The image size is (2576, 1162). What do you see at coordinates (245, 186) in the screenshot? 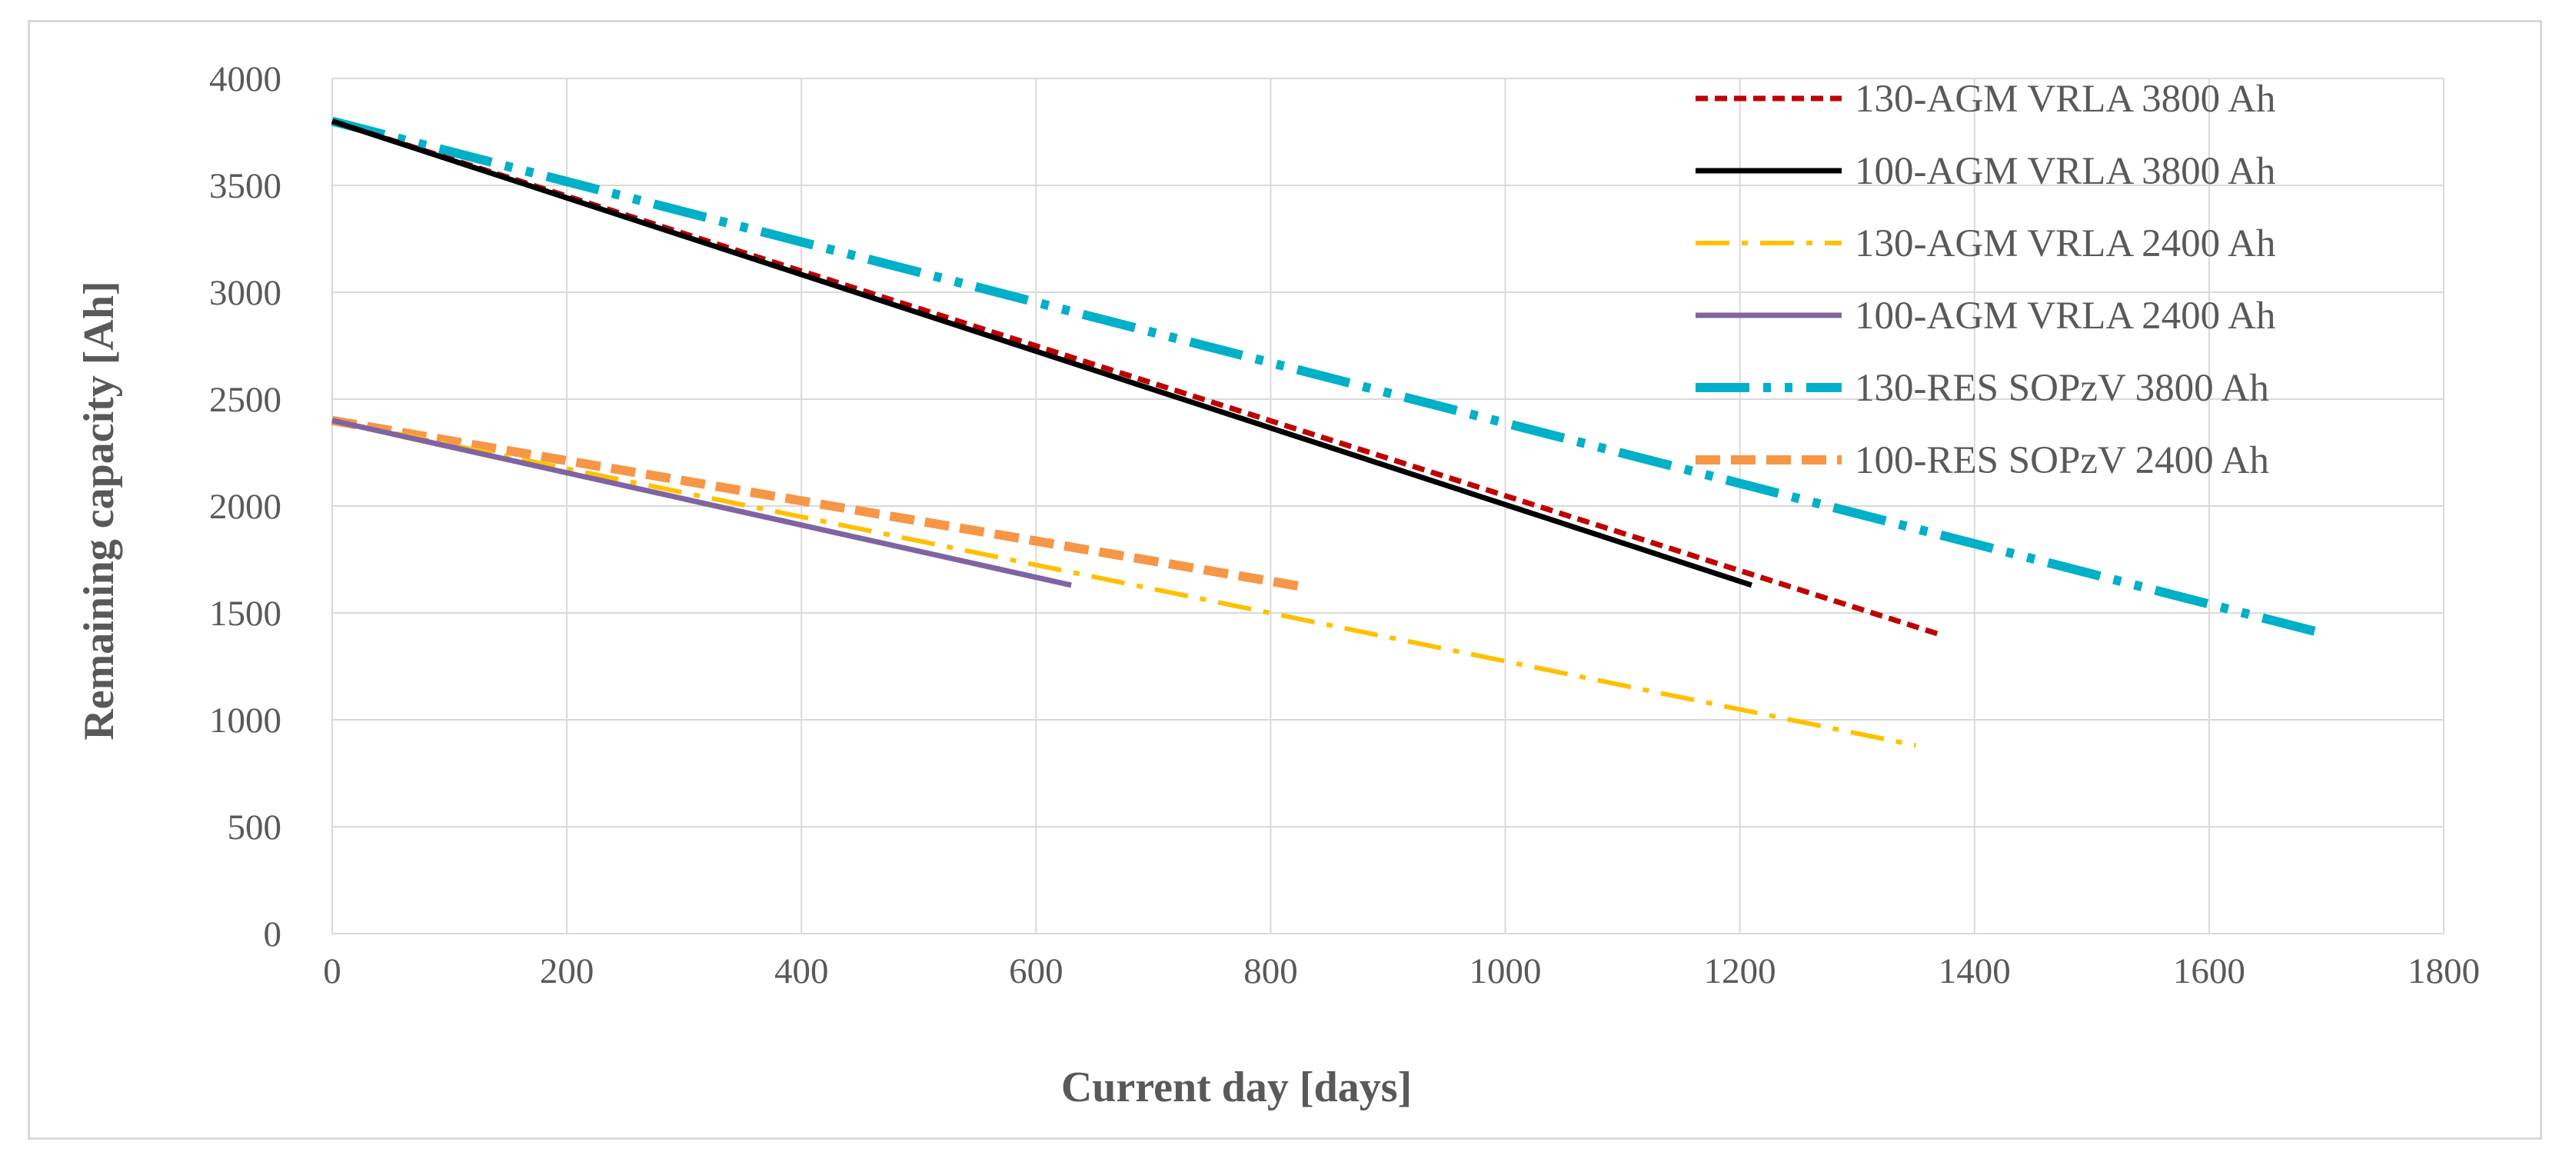
I see `y-tick-label: 3500` at bounding box center [245, 186].